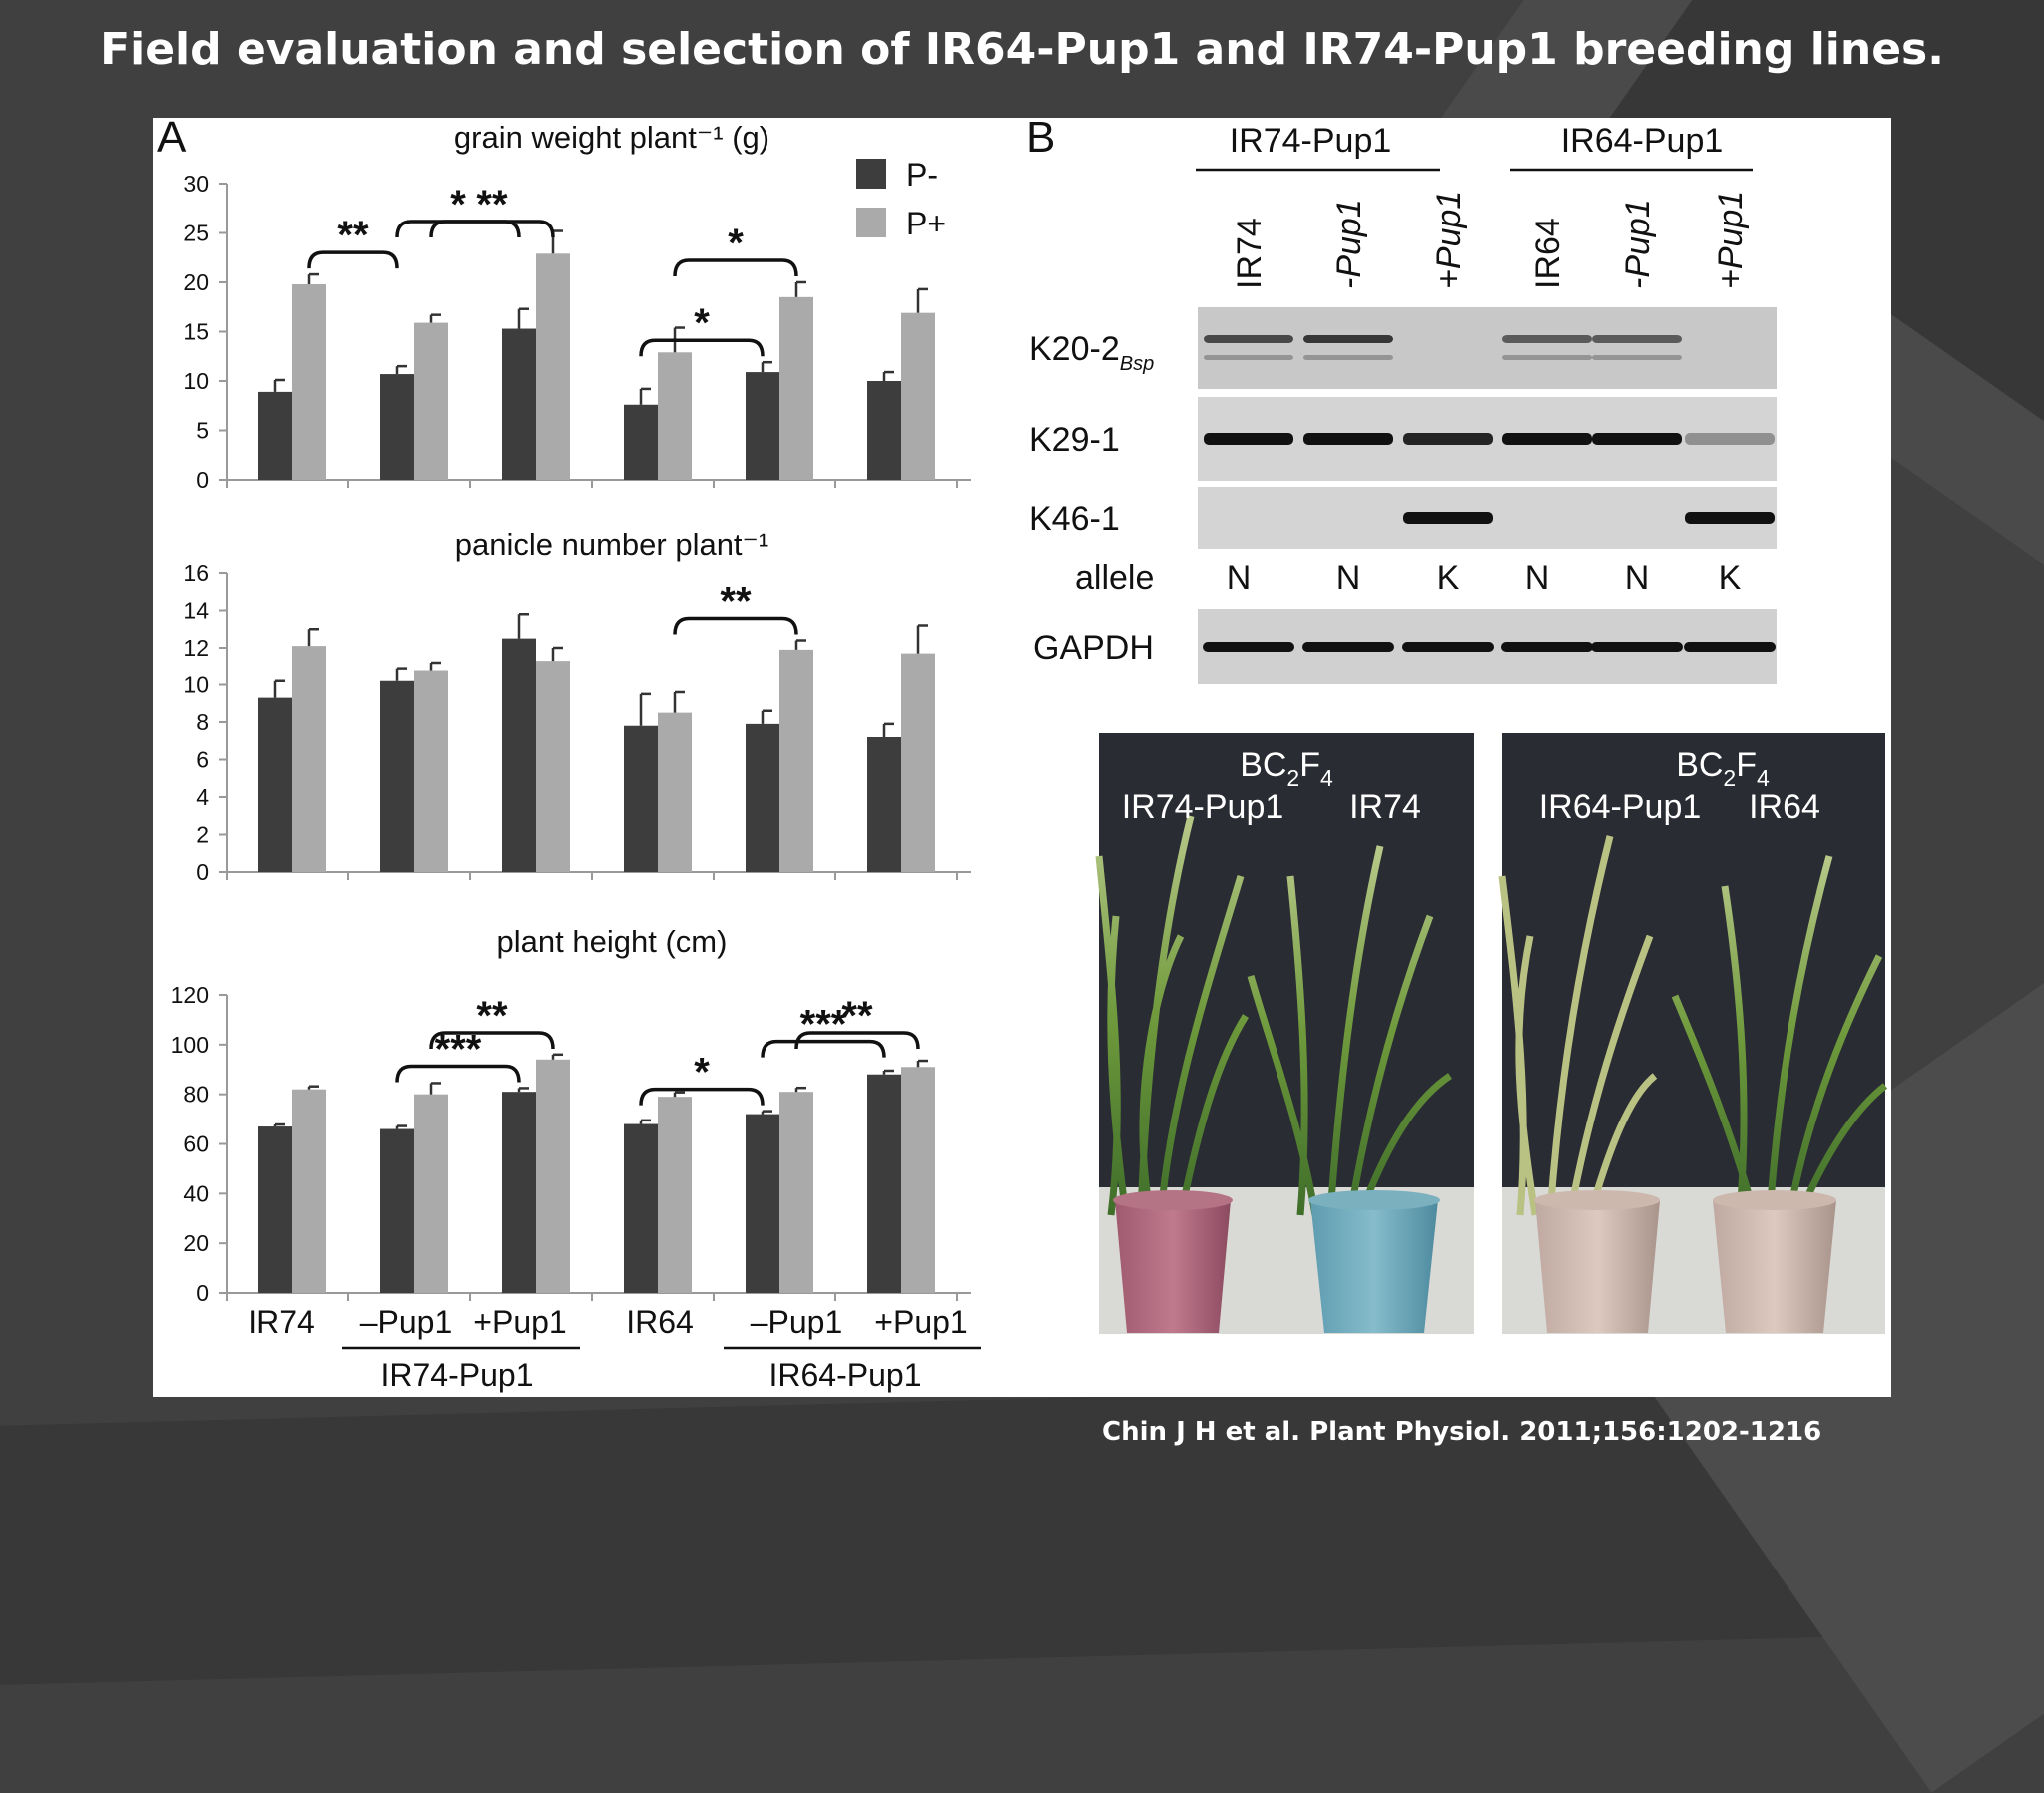 This screenshot has height=1793, width=2044. What do you see at coordinates (196, 648) in the screenshot?
I see `y-tick-label: 12` at bounding box center [196, 648].